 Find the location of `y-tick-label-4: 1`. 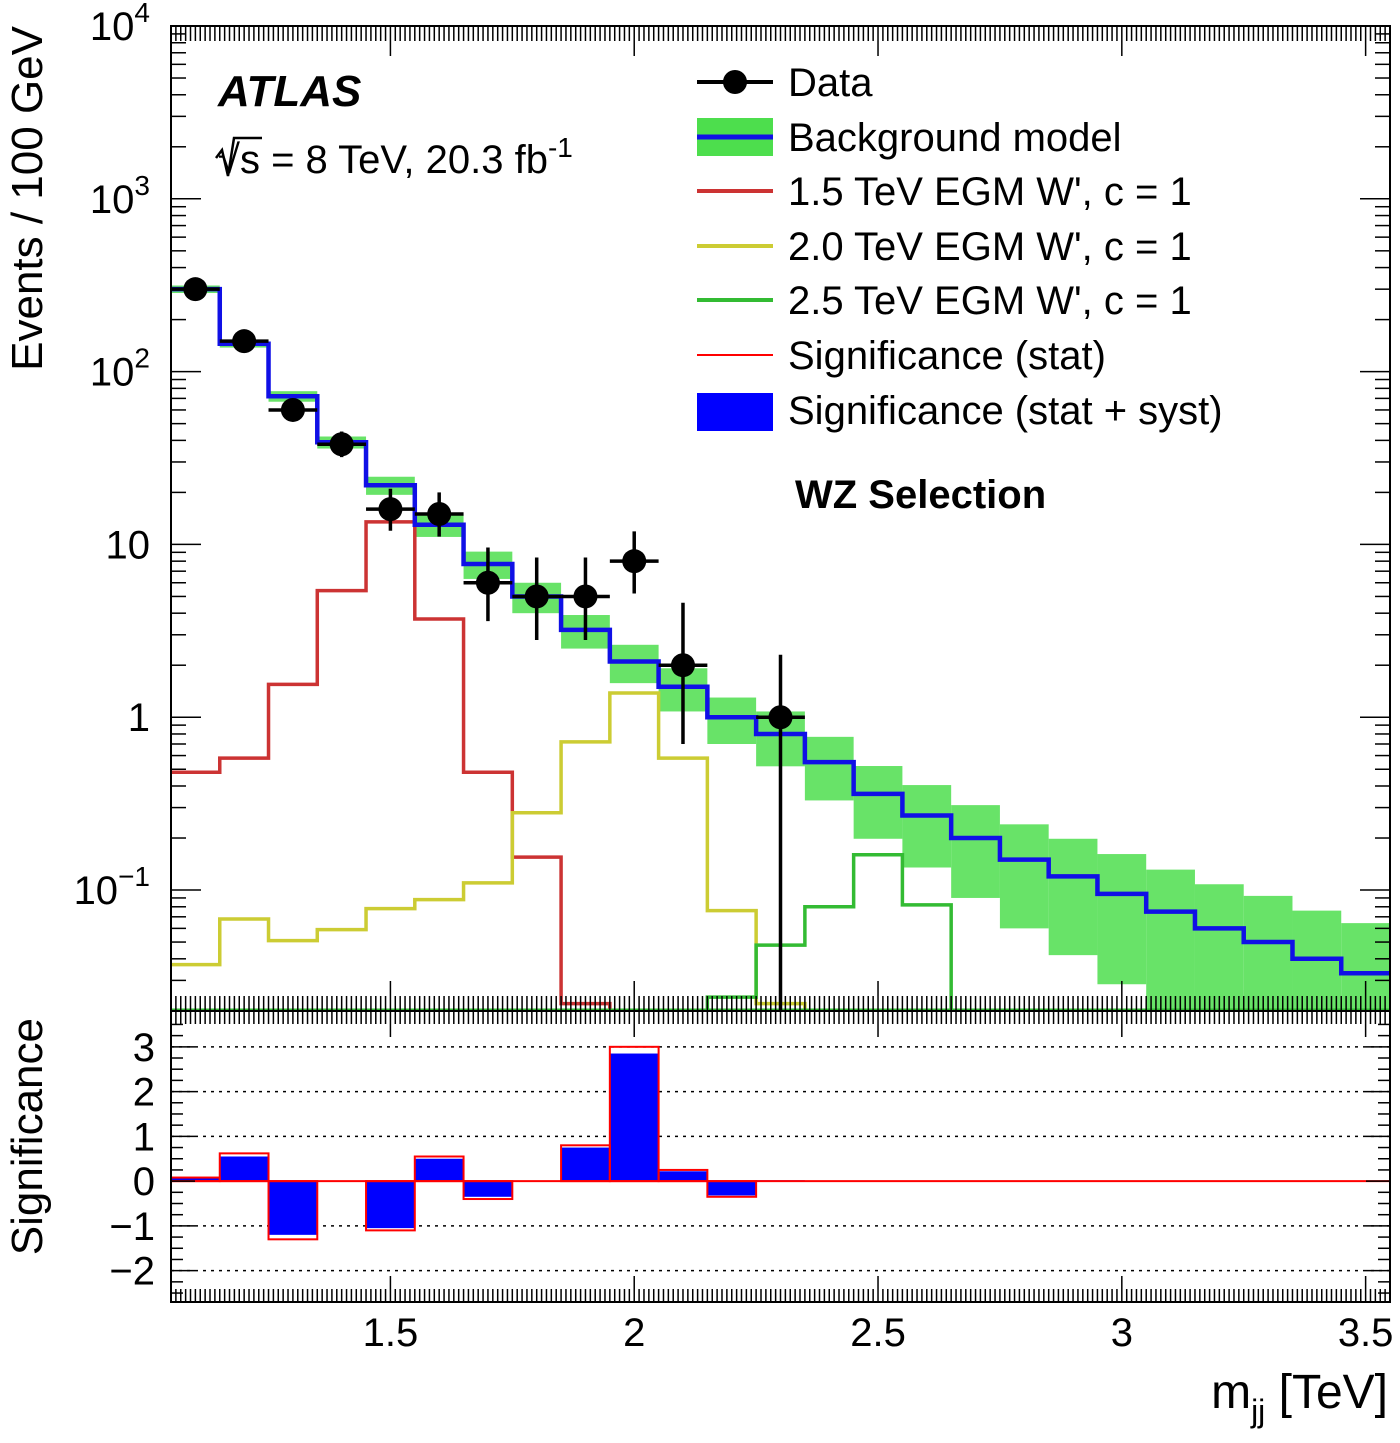

y-tick-label-4: 1 is located at coordinates (139, 718).